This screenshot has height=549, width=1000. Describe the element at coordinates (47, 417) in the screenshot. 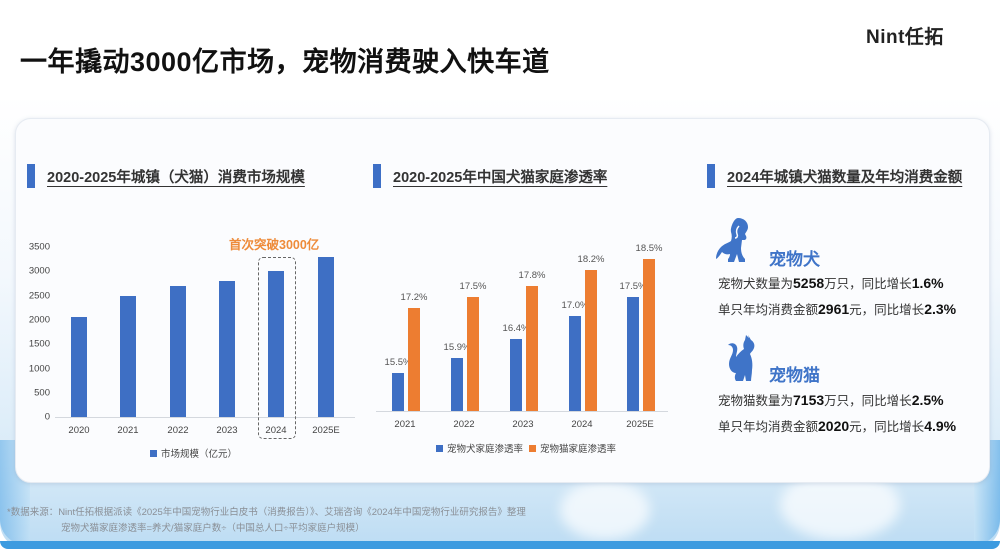

I see `y-tick: 0` at that location.